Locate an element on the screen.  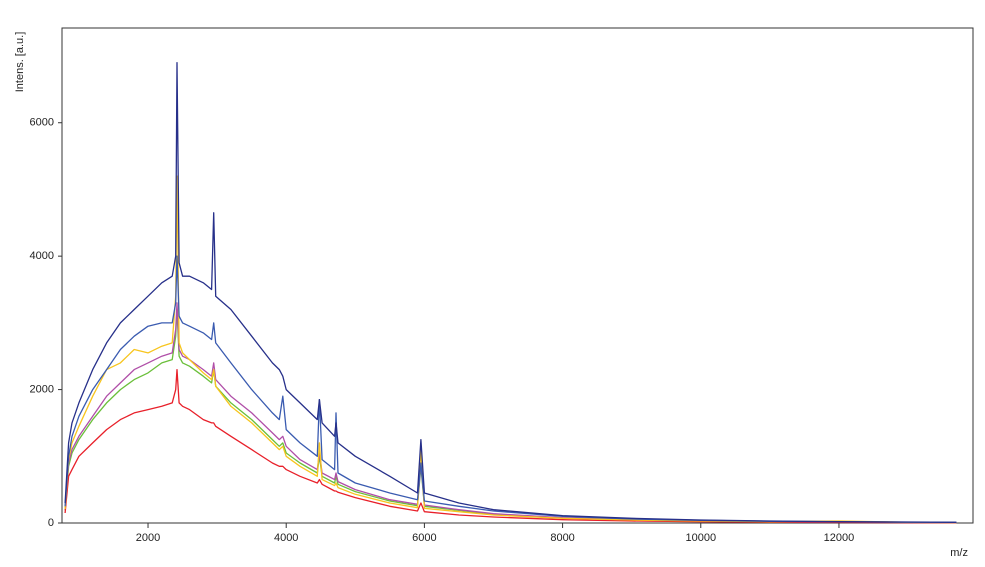
y-tick-label: 0 is located at coordinates (51, 523).